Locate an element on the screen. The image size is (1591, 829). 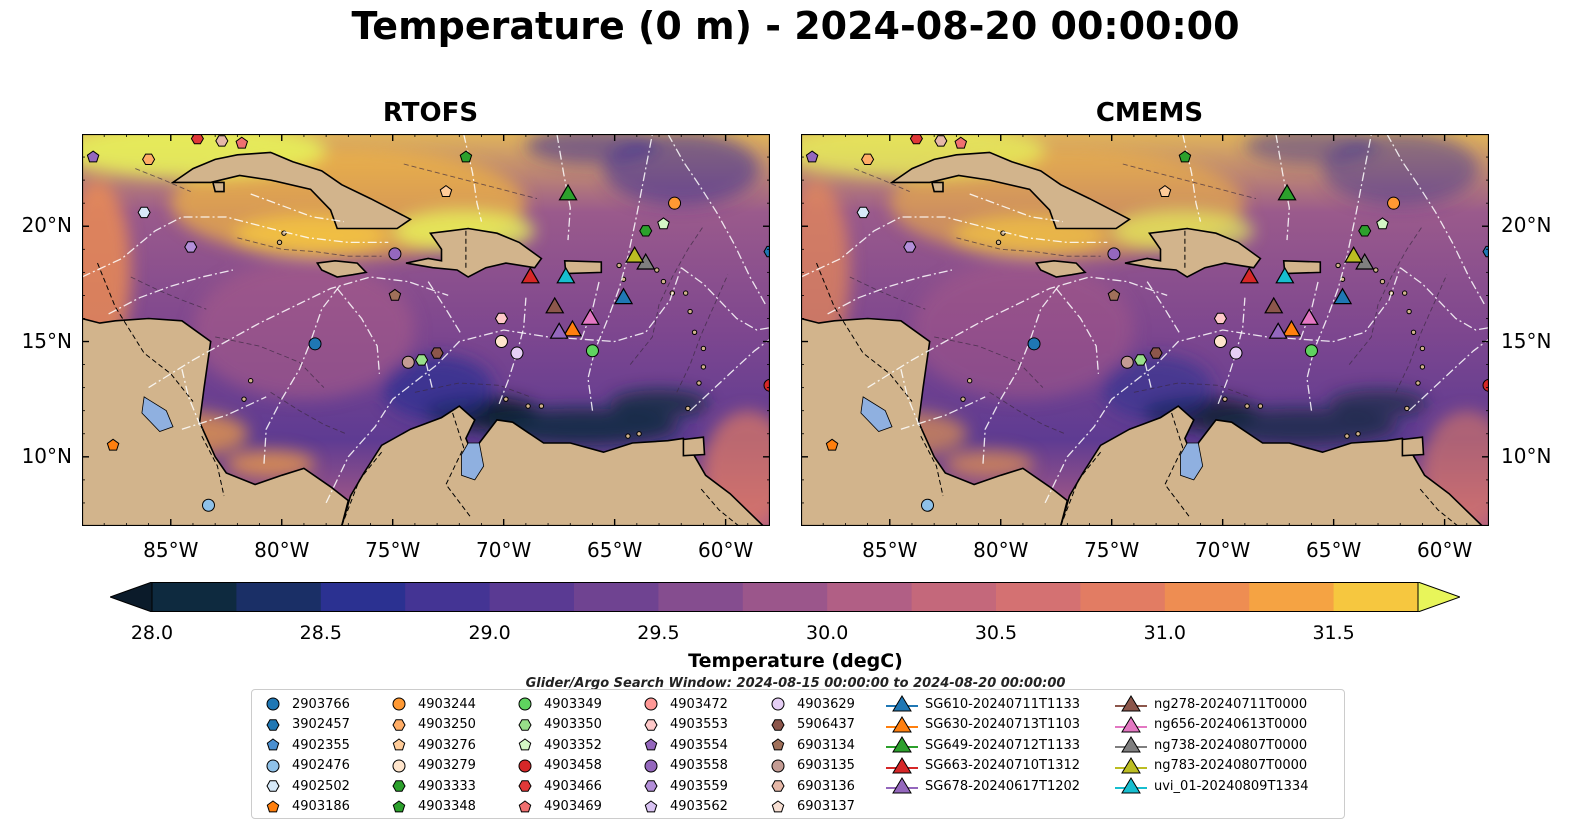
colorbar-tick-label: 30.0 is located at coordinates (827, 633).